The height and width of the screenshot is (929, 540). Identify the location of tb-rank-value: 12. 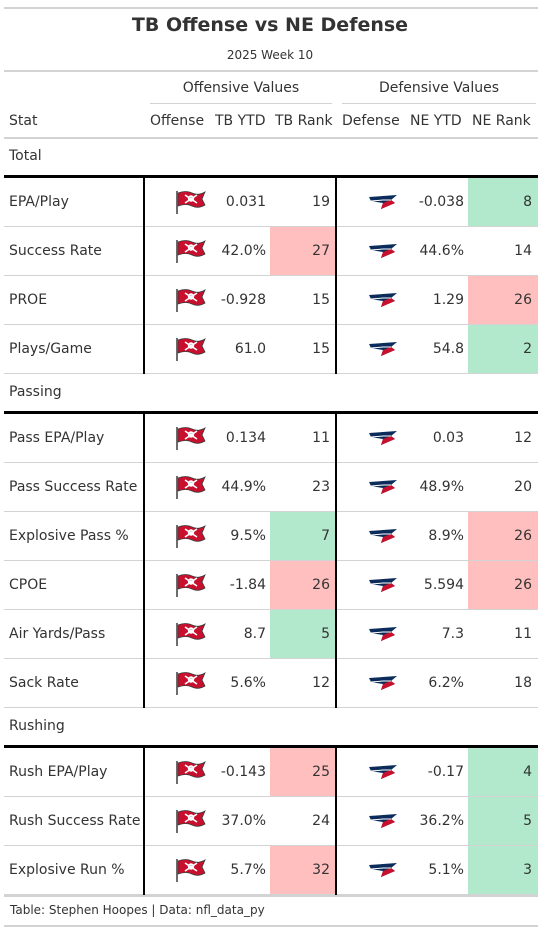
(321, 683).